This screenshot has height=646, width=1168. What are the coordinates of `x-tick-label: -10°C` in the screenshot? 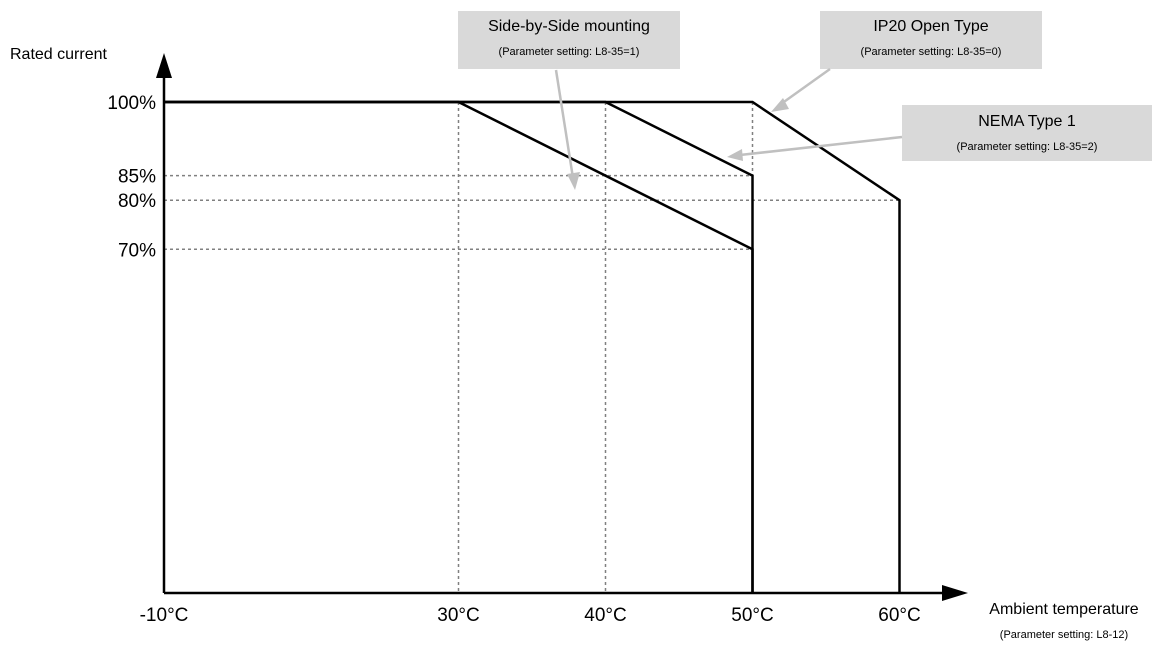 It's located at (164, 615).